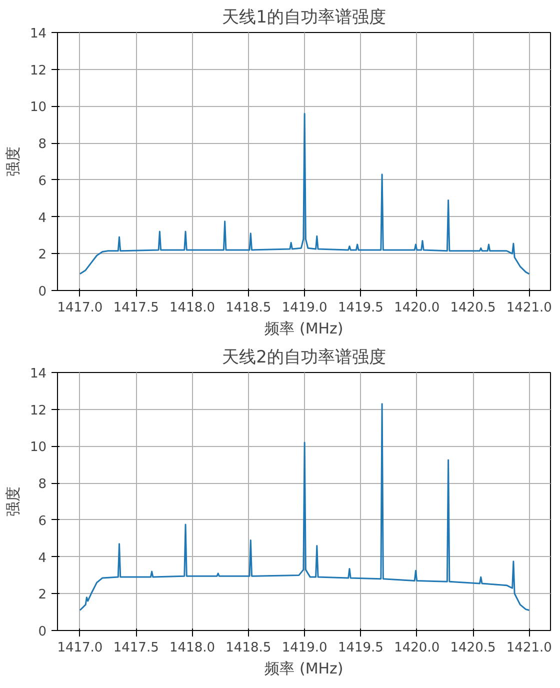  I want to click on chart-title: 天线1的自功率谱强度, so click(304, 18).